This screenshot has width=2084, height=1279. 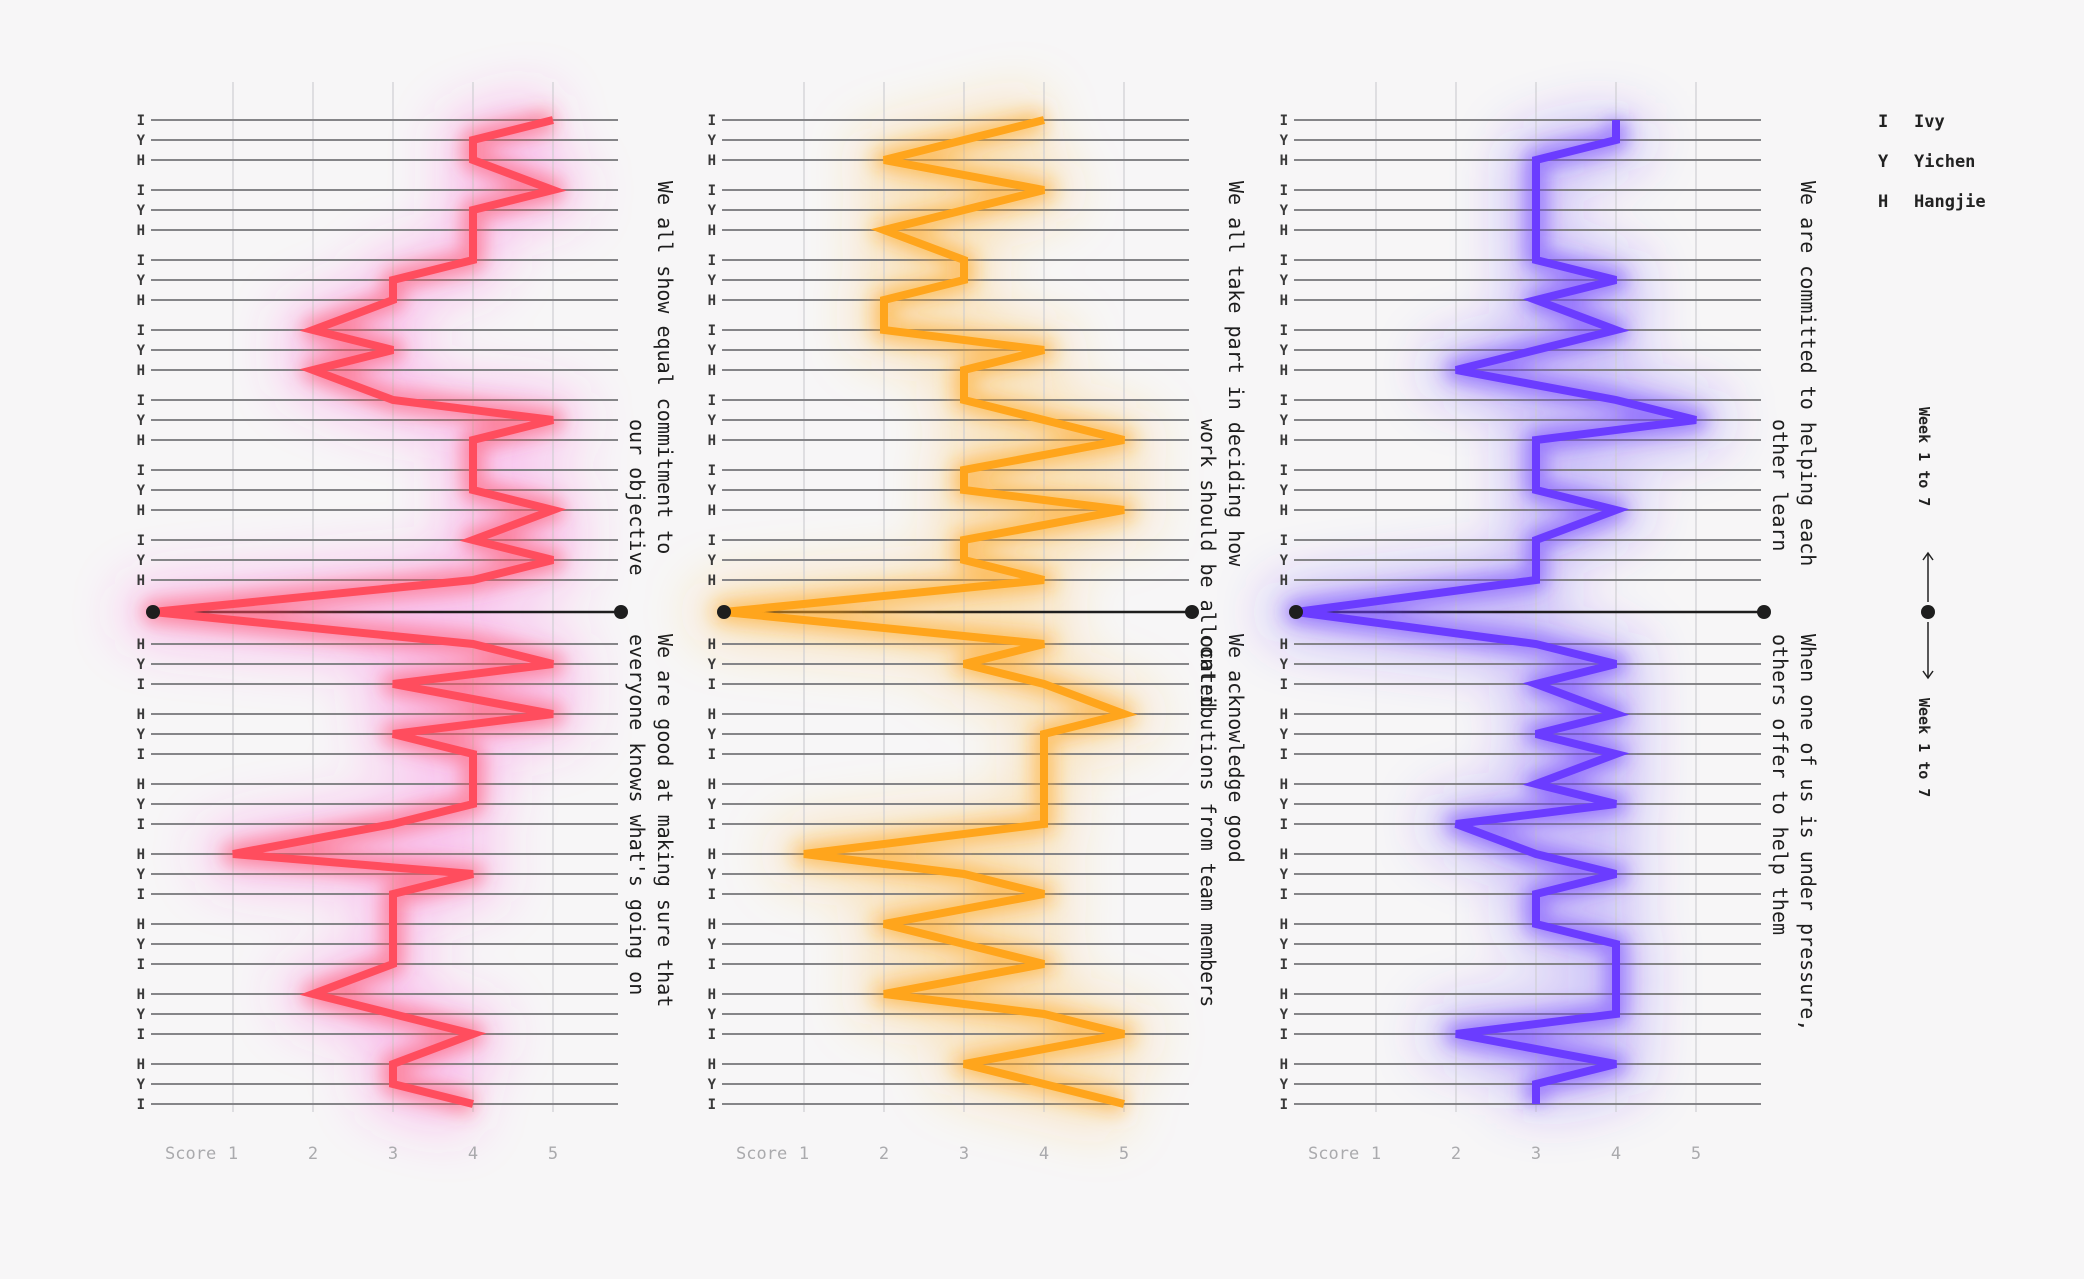 What do you see at coordinates (1883, 162) in the screenshot?
I see `legend-abbr-yichen: Y` at bounding box center [1883, 162].